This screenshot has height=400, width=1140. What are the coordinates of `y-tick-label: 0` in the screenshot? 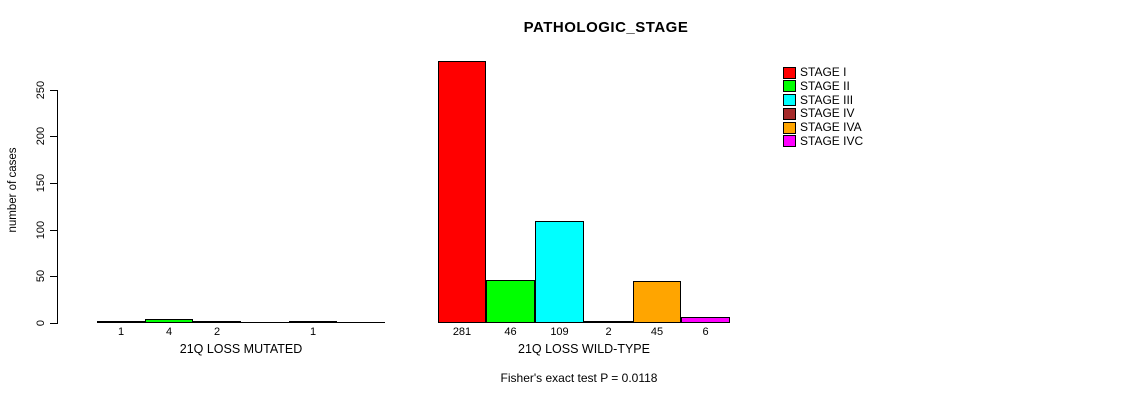 It's located at (41, 323).